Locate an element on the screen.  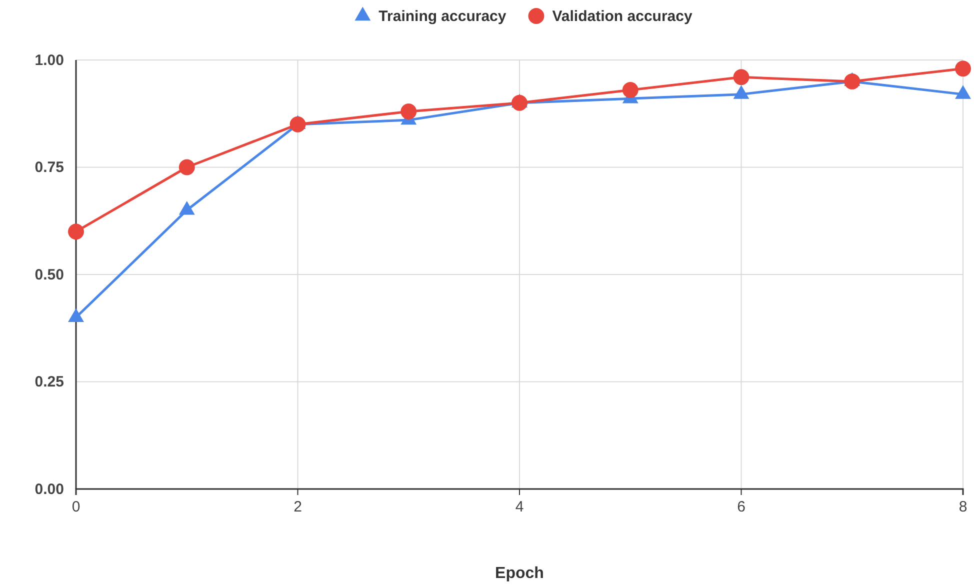
x-tick-label: 0 is located at coordinates (76, 507).